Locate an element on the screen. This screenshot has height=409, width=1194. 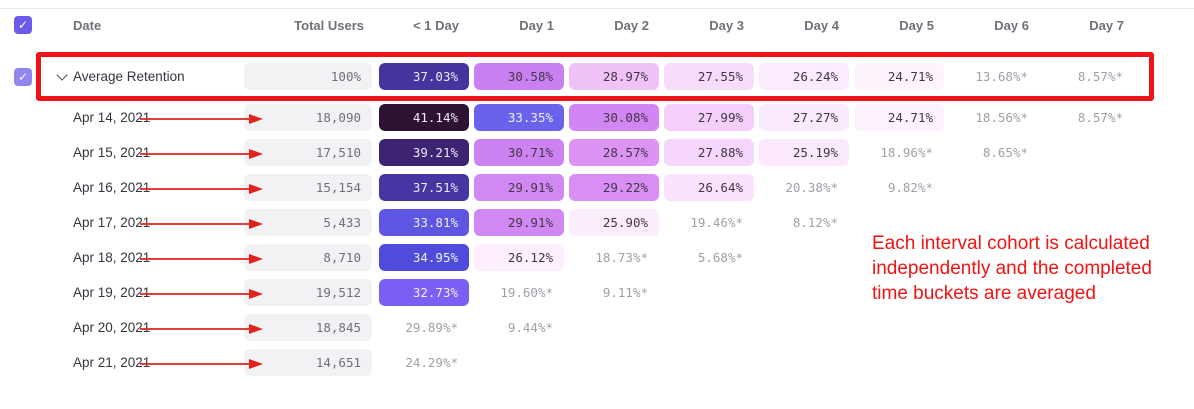
average-row-checkbox: ✓ is located at coordinates (23, 76).